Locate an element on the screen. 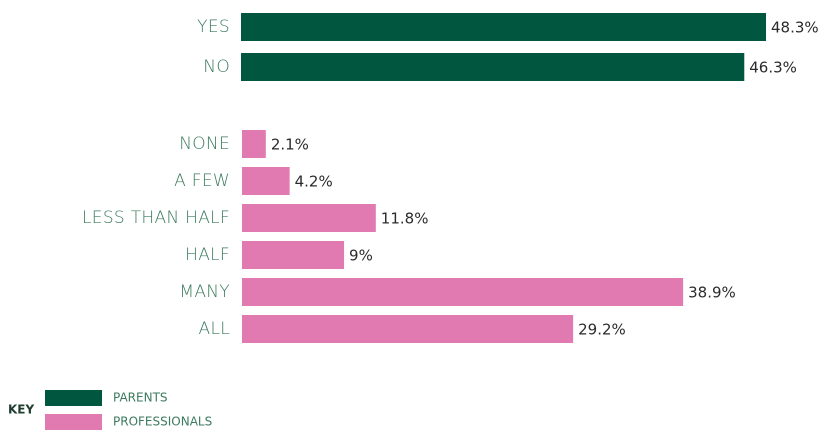 This screenshot has width=821, height=434. category-label: MANY is located at coordinates (204, 292).